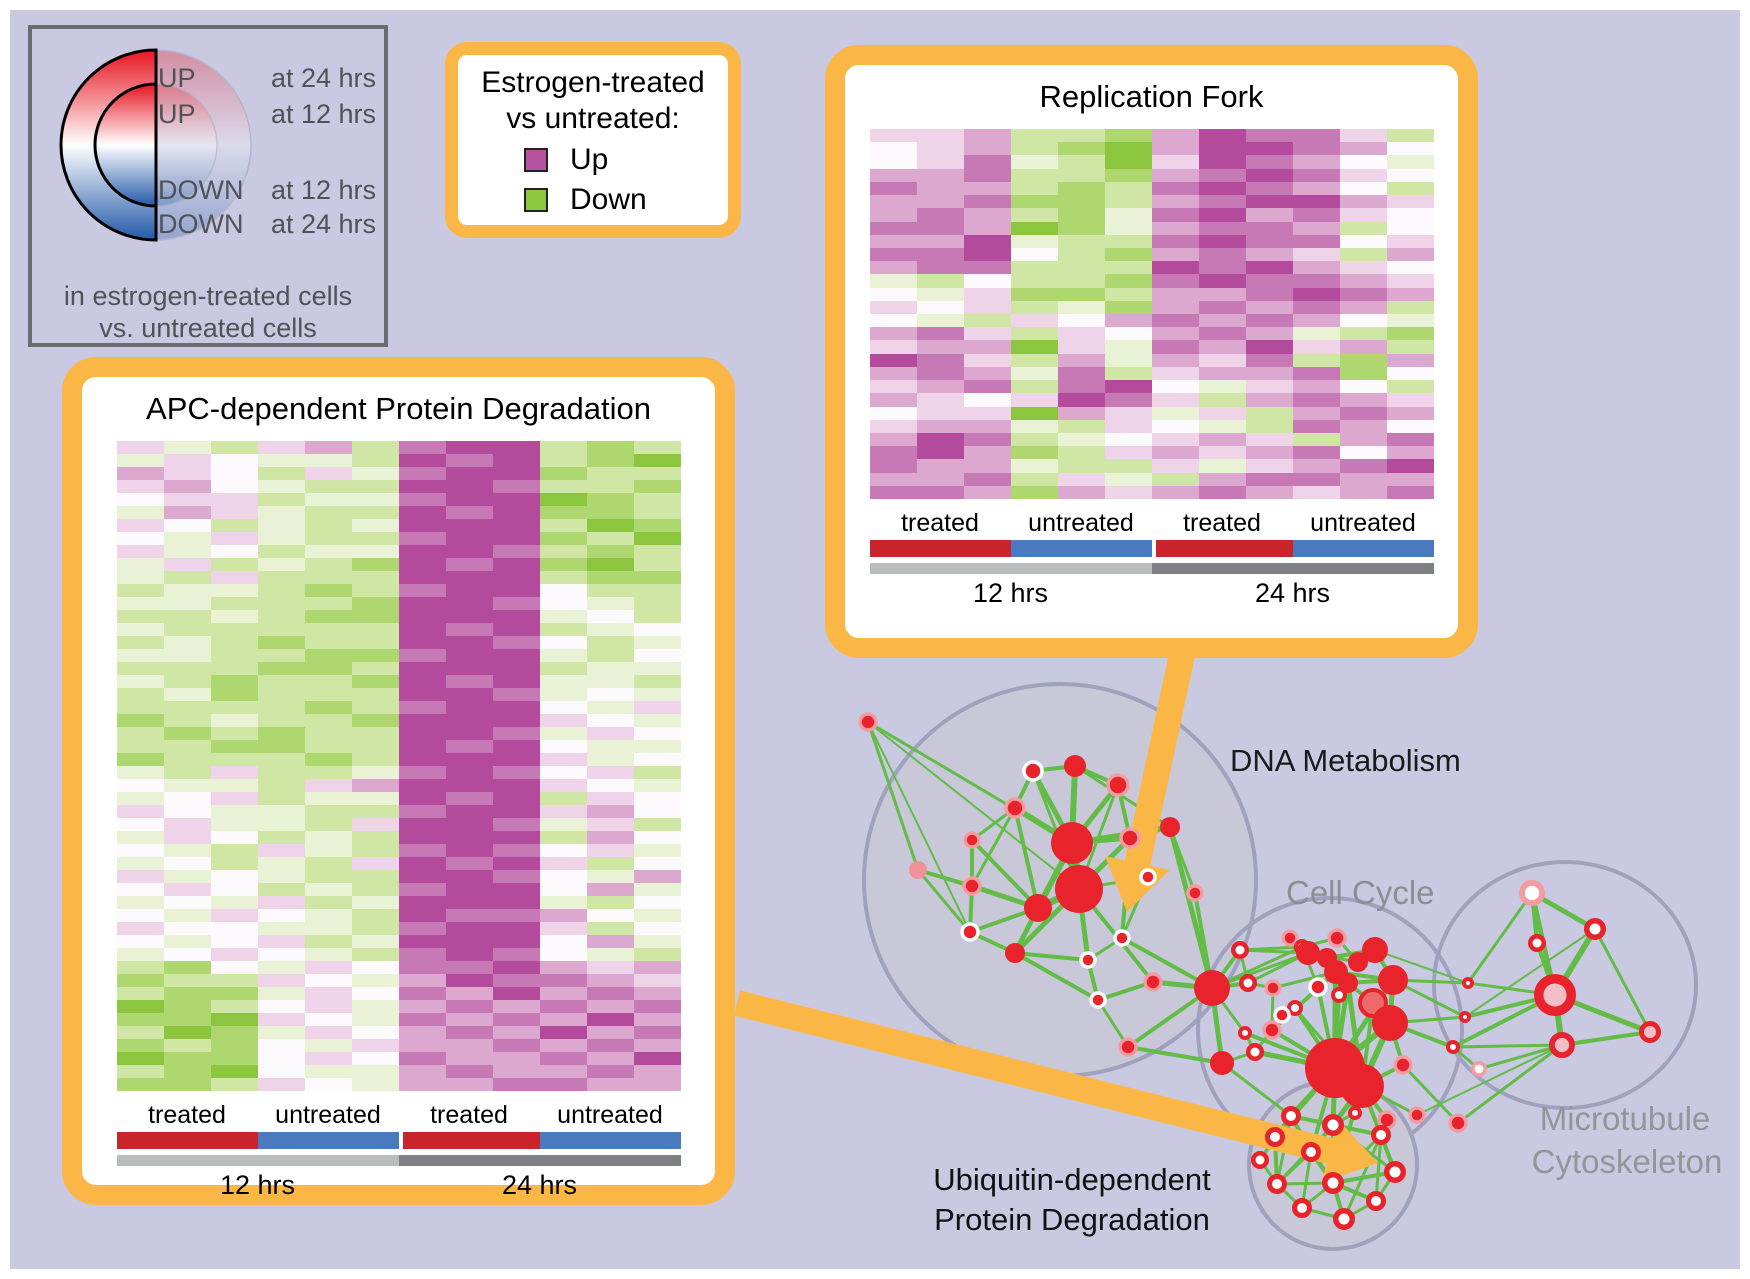 This screenshot has height=1279, width=1750. What do you see at coordinates (399, 1115) in the screenshot?
I see `condition-labels: treated untreated treated untreated` at bounding box center [399, 1115].